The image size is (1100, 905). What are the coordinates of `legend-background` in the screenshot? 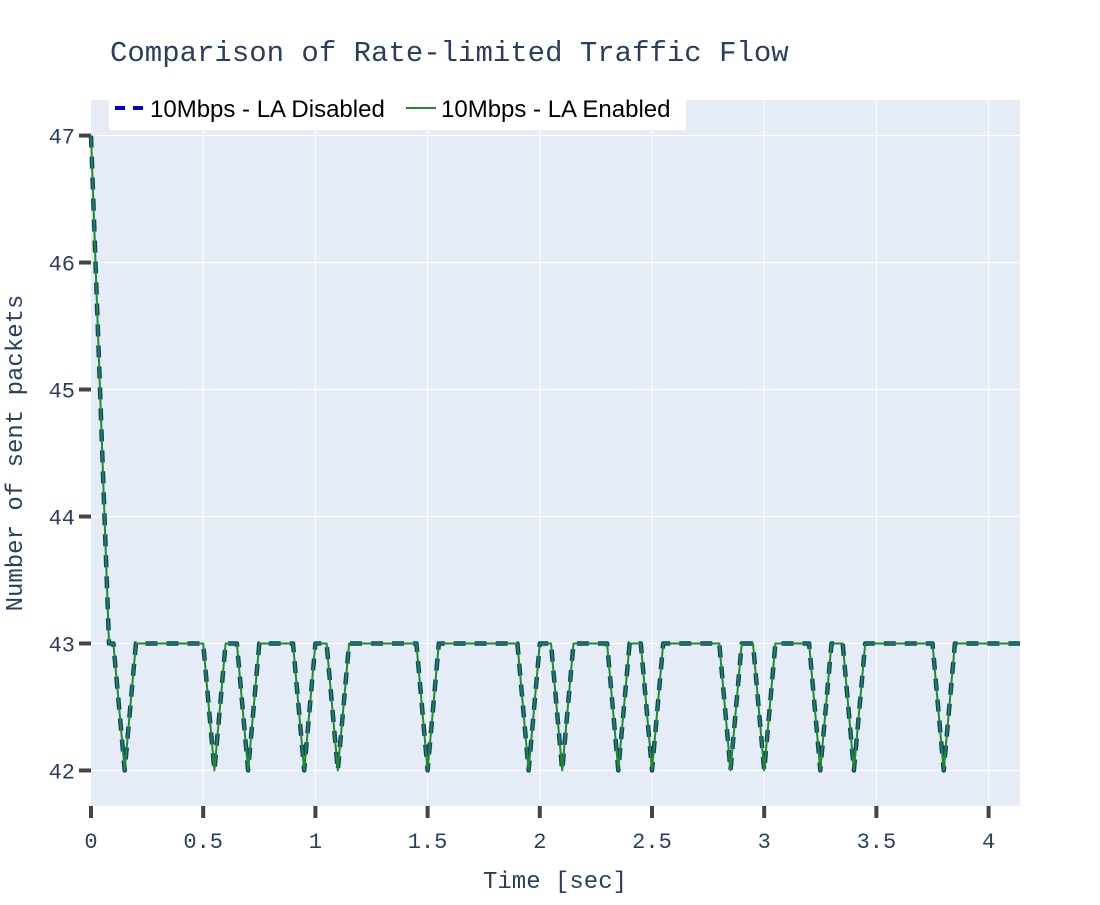 It's located at (397, 112).